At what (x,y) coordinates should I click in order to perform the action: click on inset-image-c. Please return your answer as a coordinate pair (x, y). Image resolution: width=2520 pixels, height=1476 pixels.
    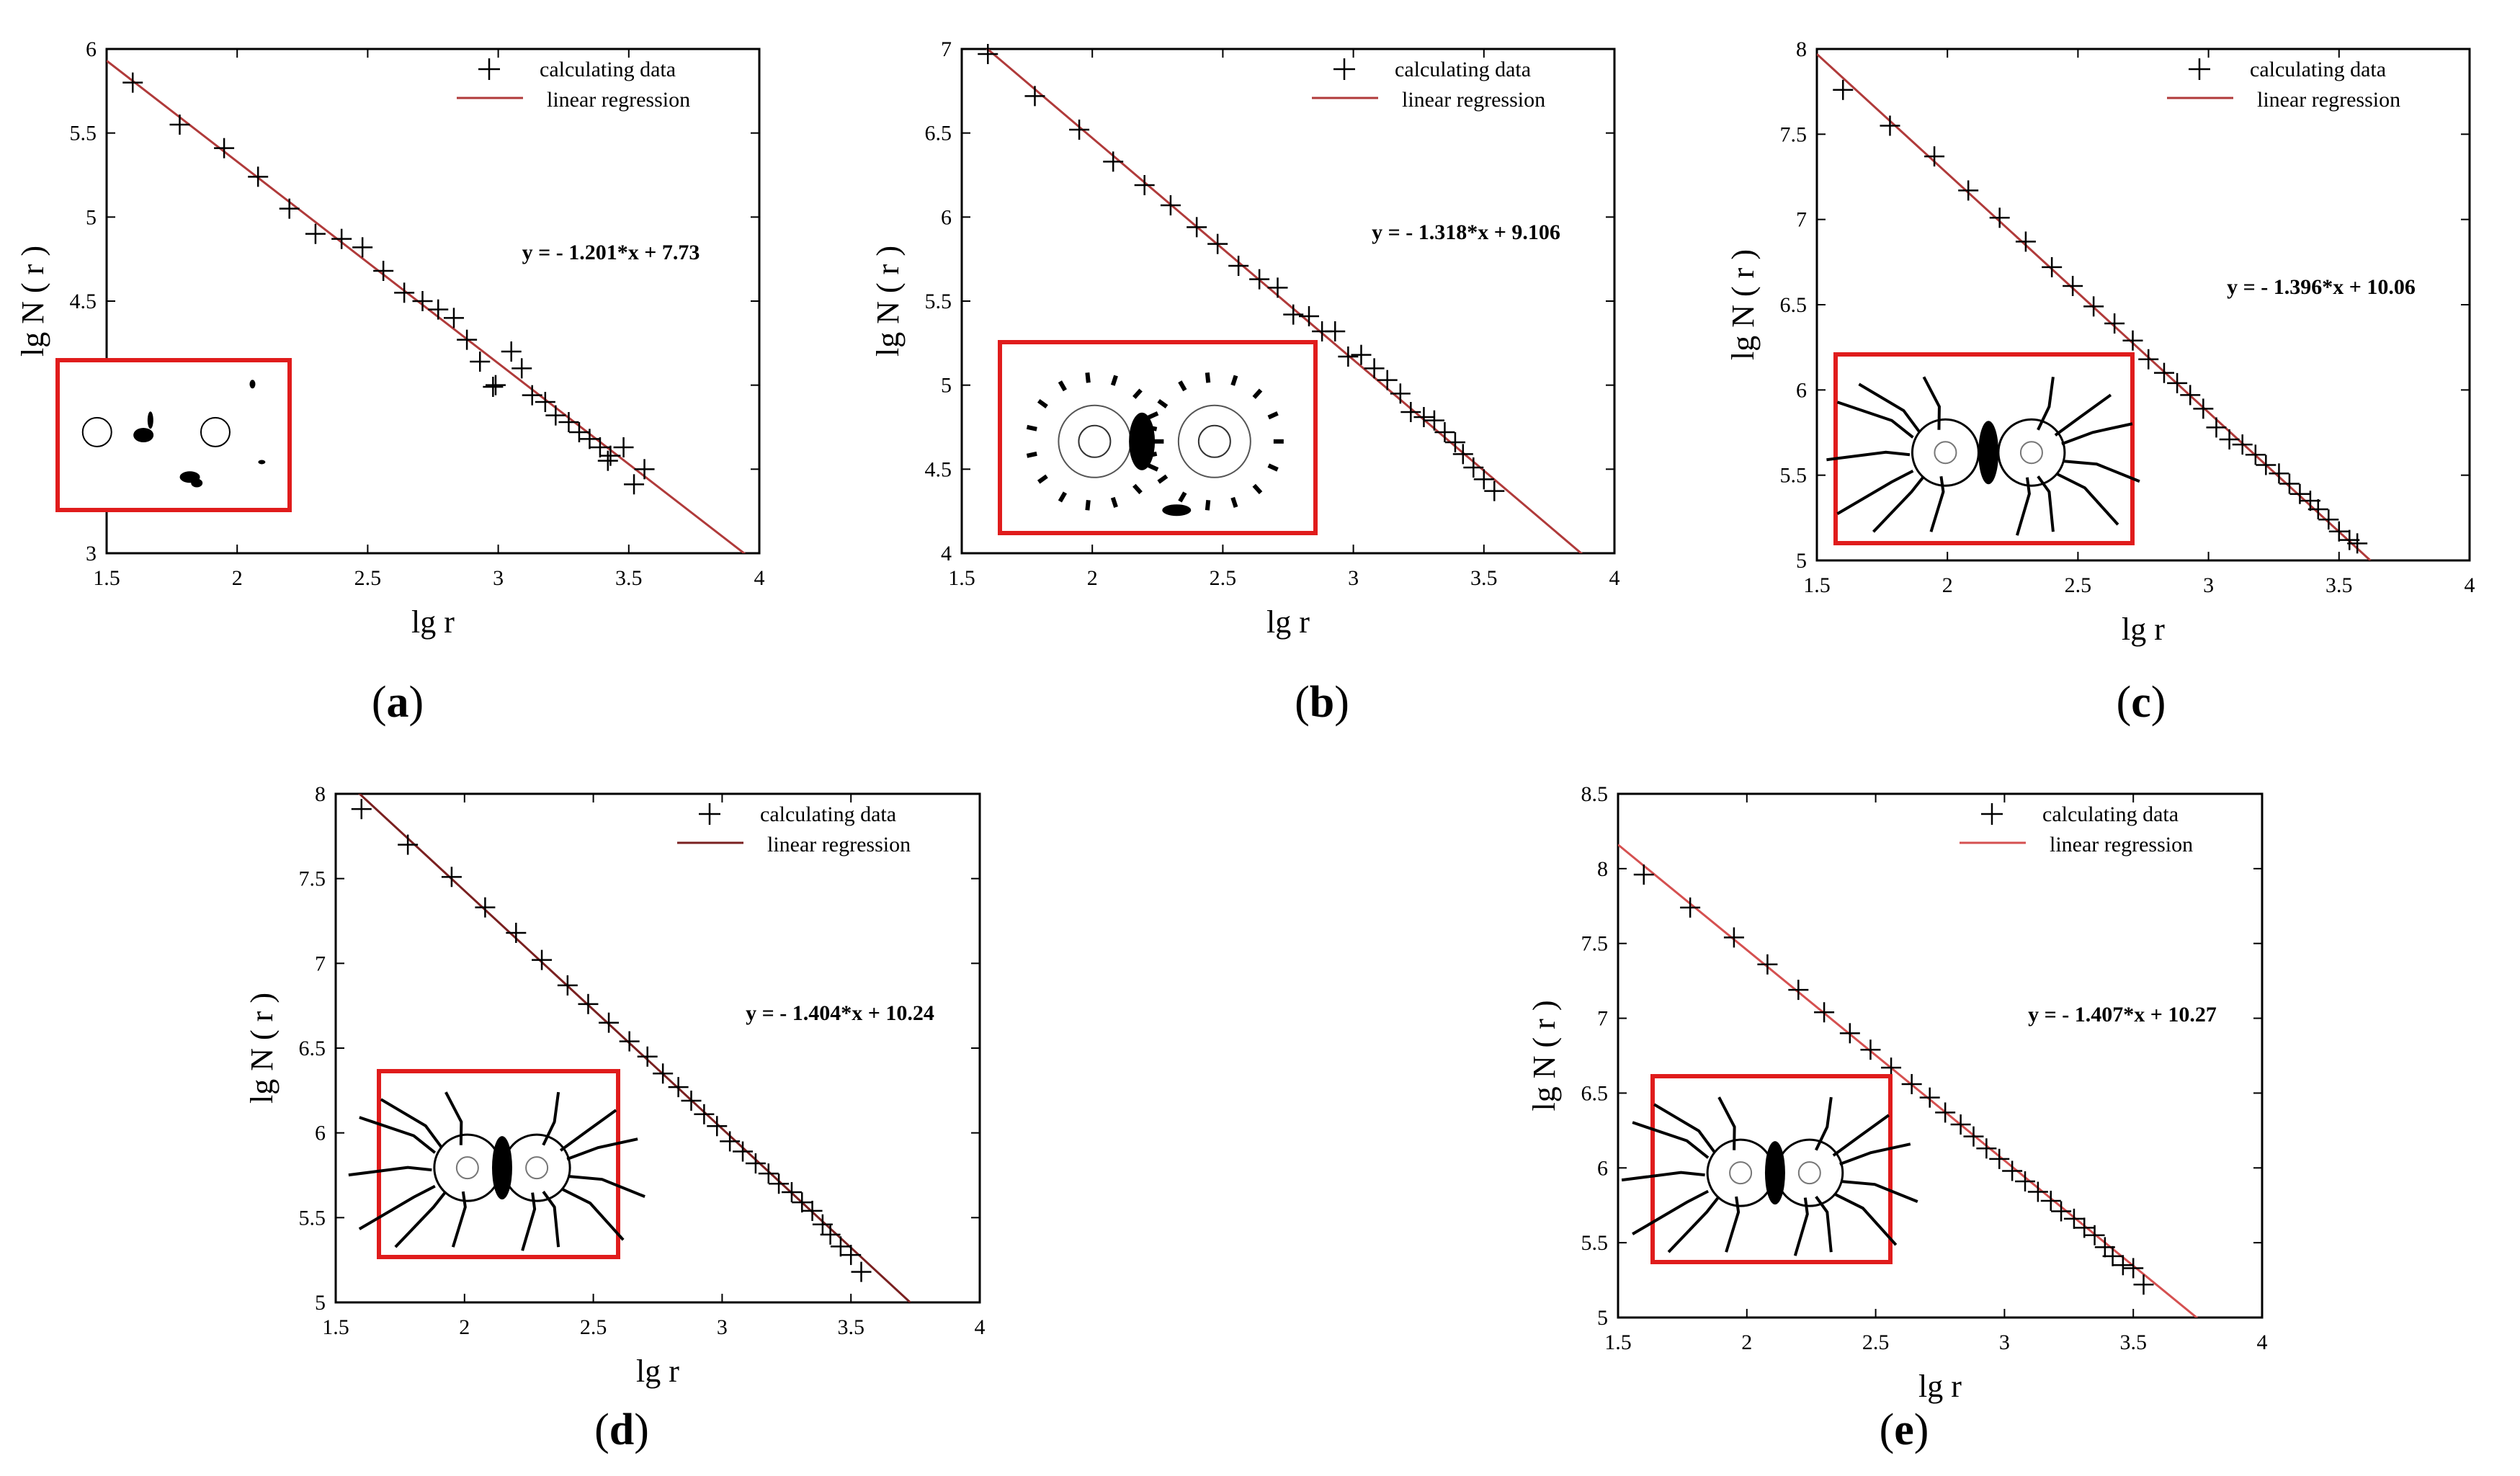
    Looking at the image, I should click on (1983, 448).